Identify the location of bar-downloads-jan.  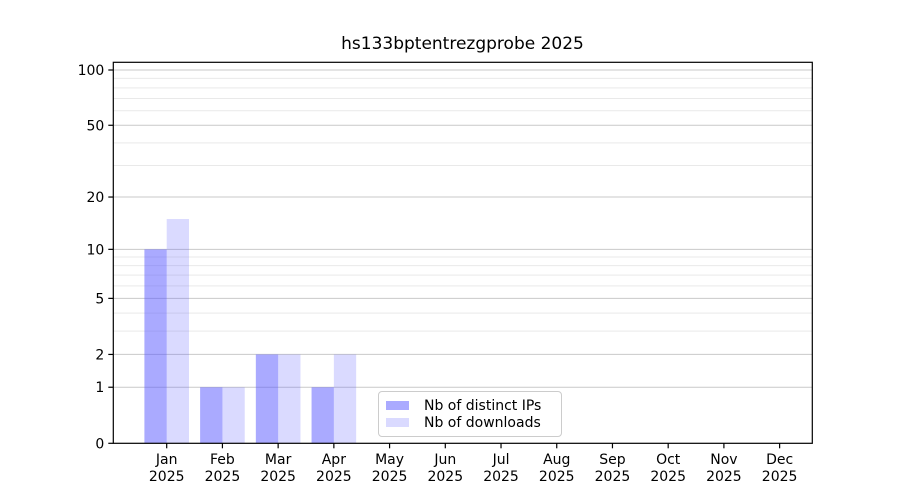
(177, 331).